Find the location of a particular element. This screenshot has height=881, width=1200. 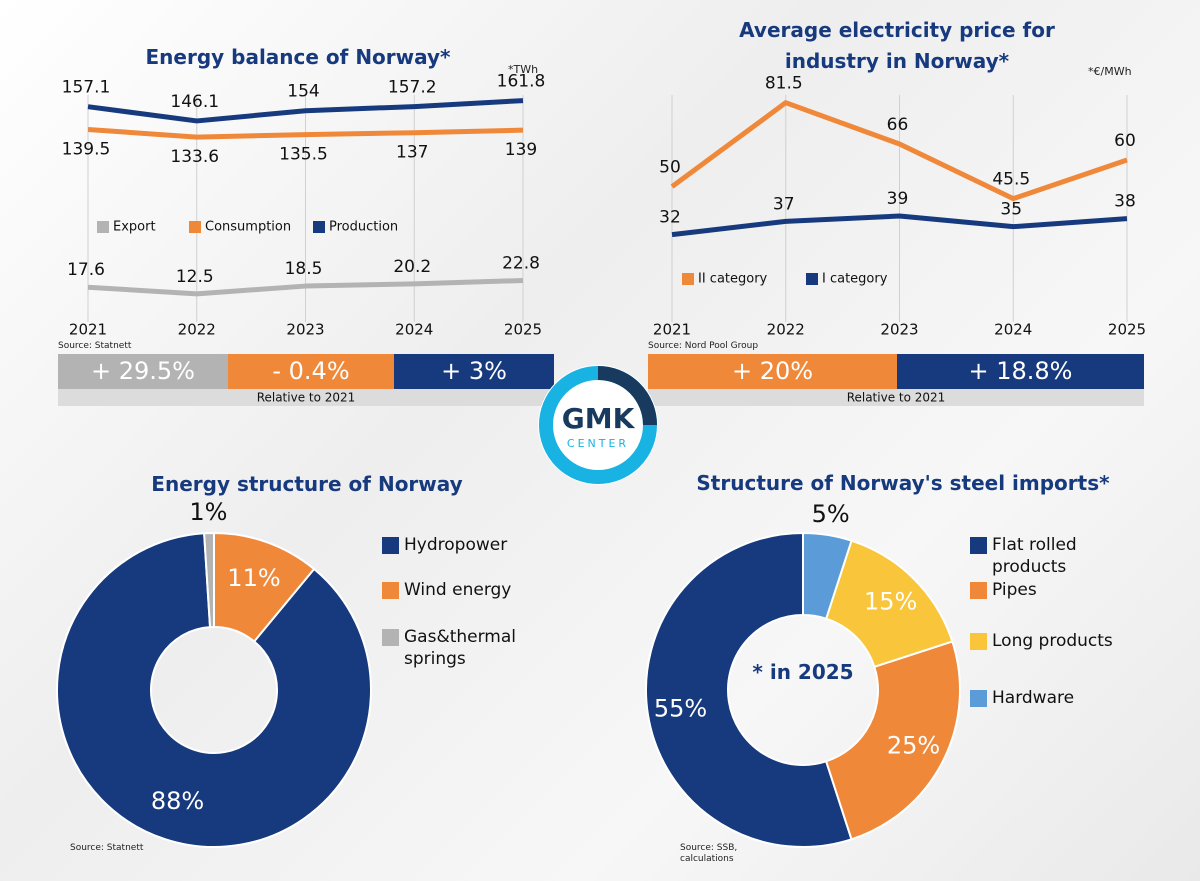

legend-label: Production is located at coordinates (363, 227).